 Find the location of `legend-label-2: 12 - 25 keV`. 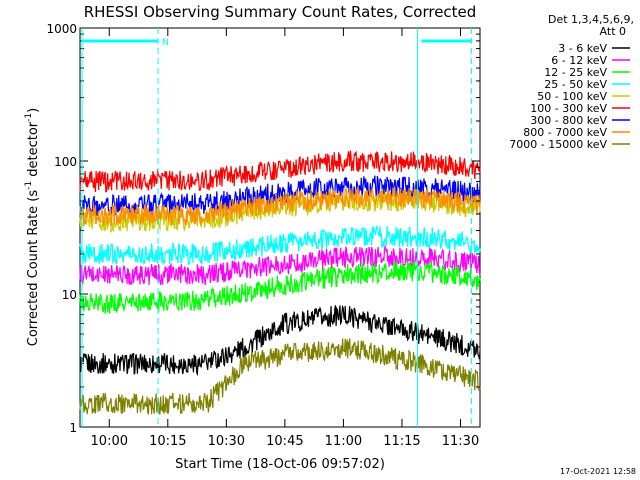

legend-label-2: 12 - 25 keV is located at coordinates (575, 72).